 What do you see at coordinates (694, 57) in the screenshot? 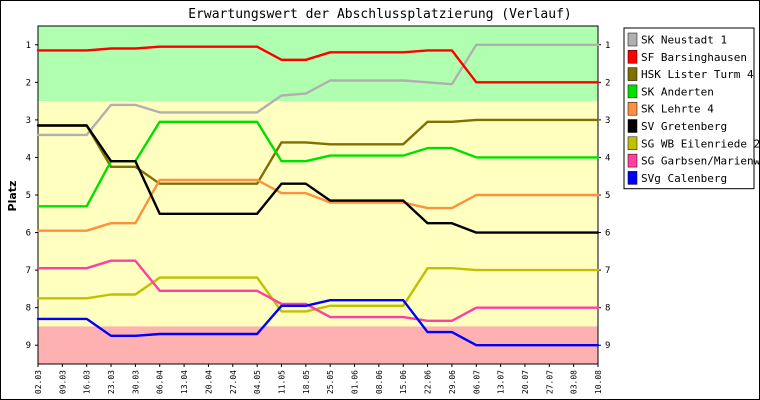
I see `legend-label-1: SF Barsinghausen` at bounding box center [694, 57].